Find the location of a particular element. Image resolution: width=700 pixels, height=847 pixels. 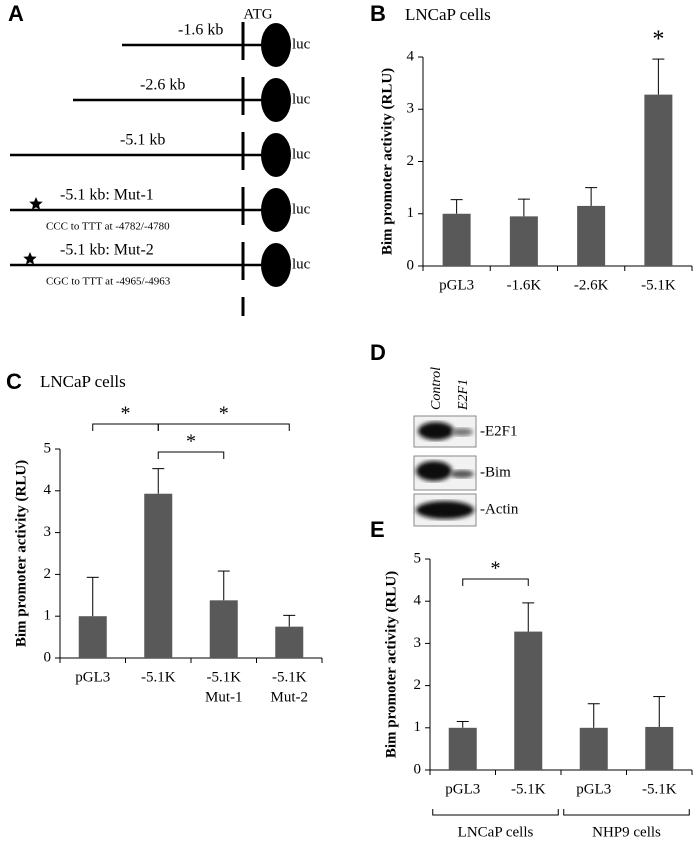

band-label: -E2F1 is located at coordinates (499, 431).